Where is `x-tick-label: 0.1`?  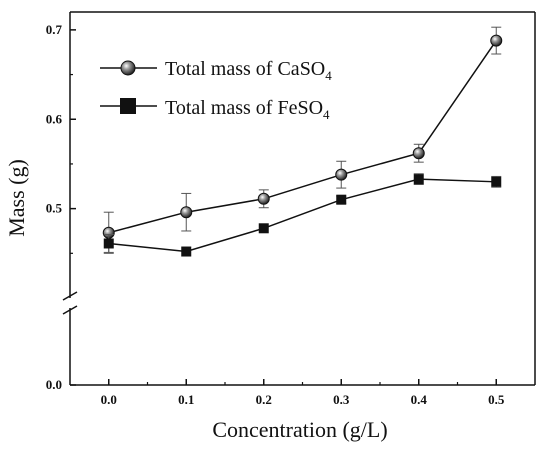
x-tick-label: 0.1 is located at coordinates (186, 399).